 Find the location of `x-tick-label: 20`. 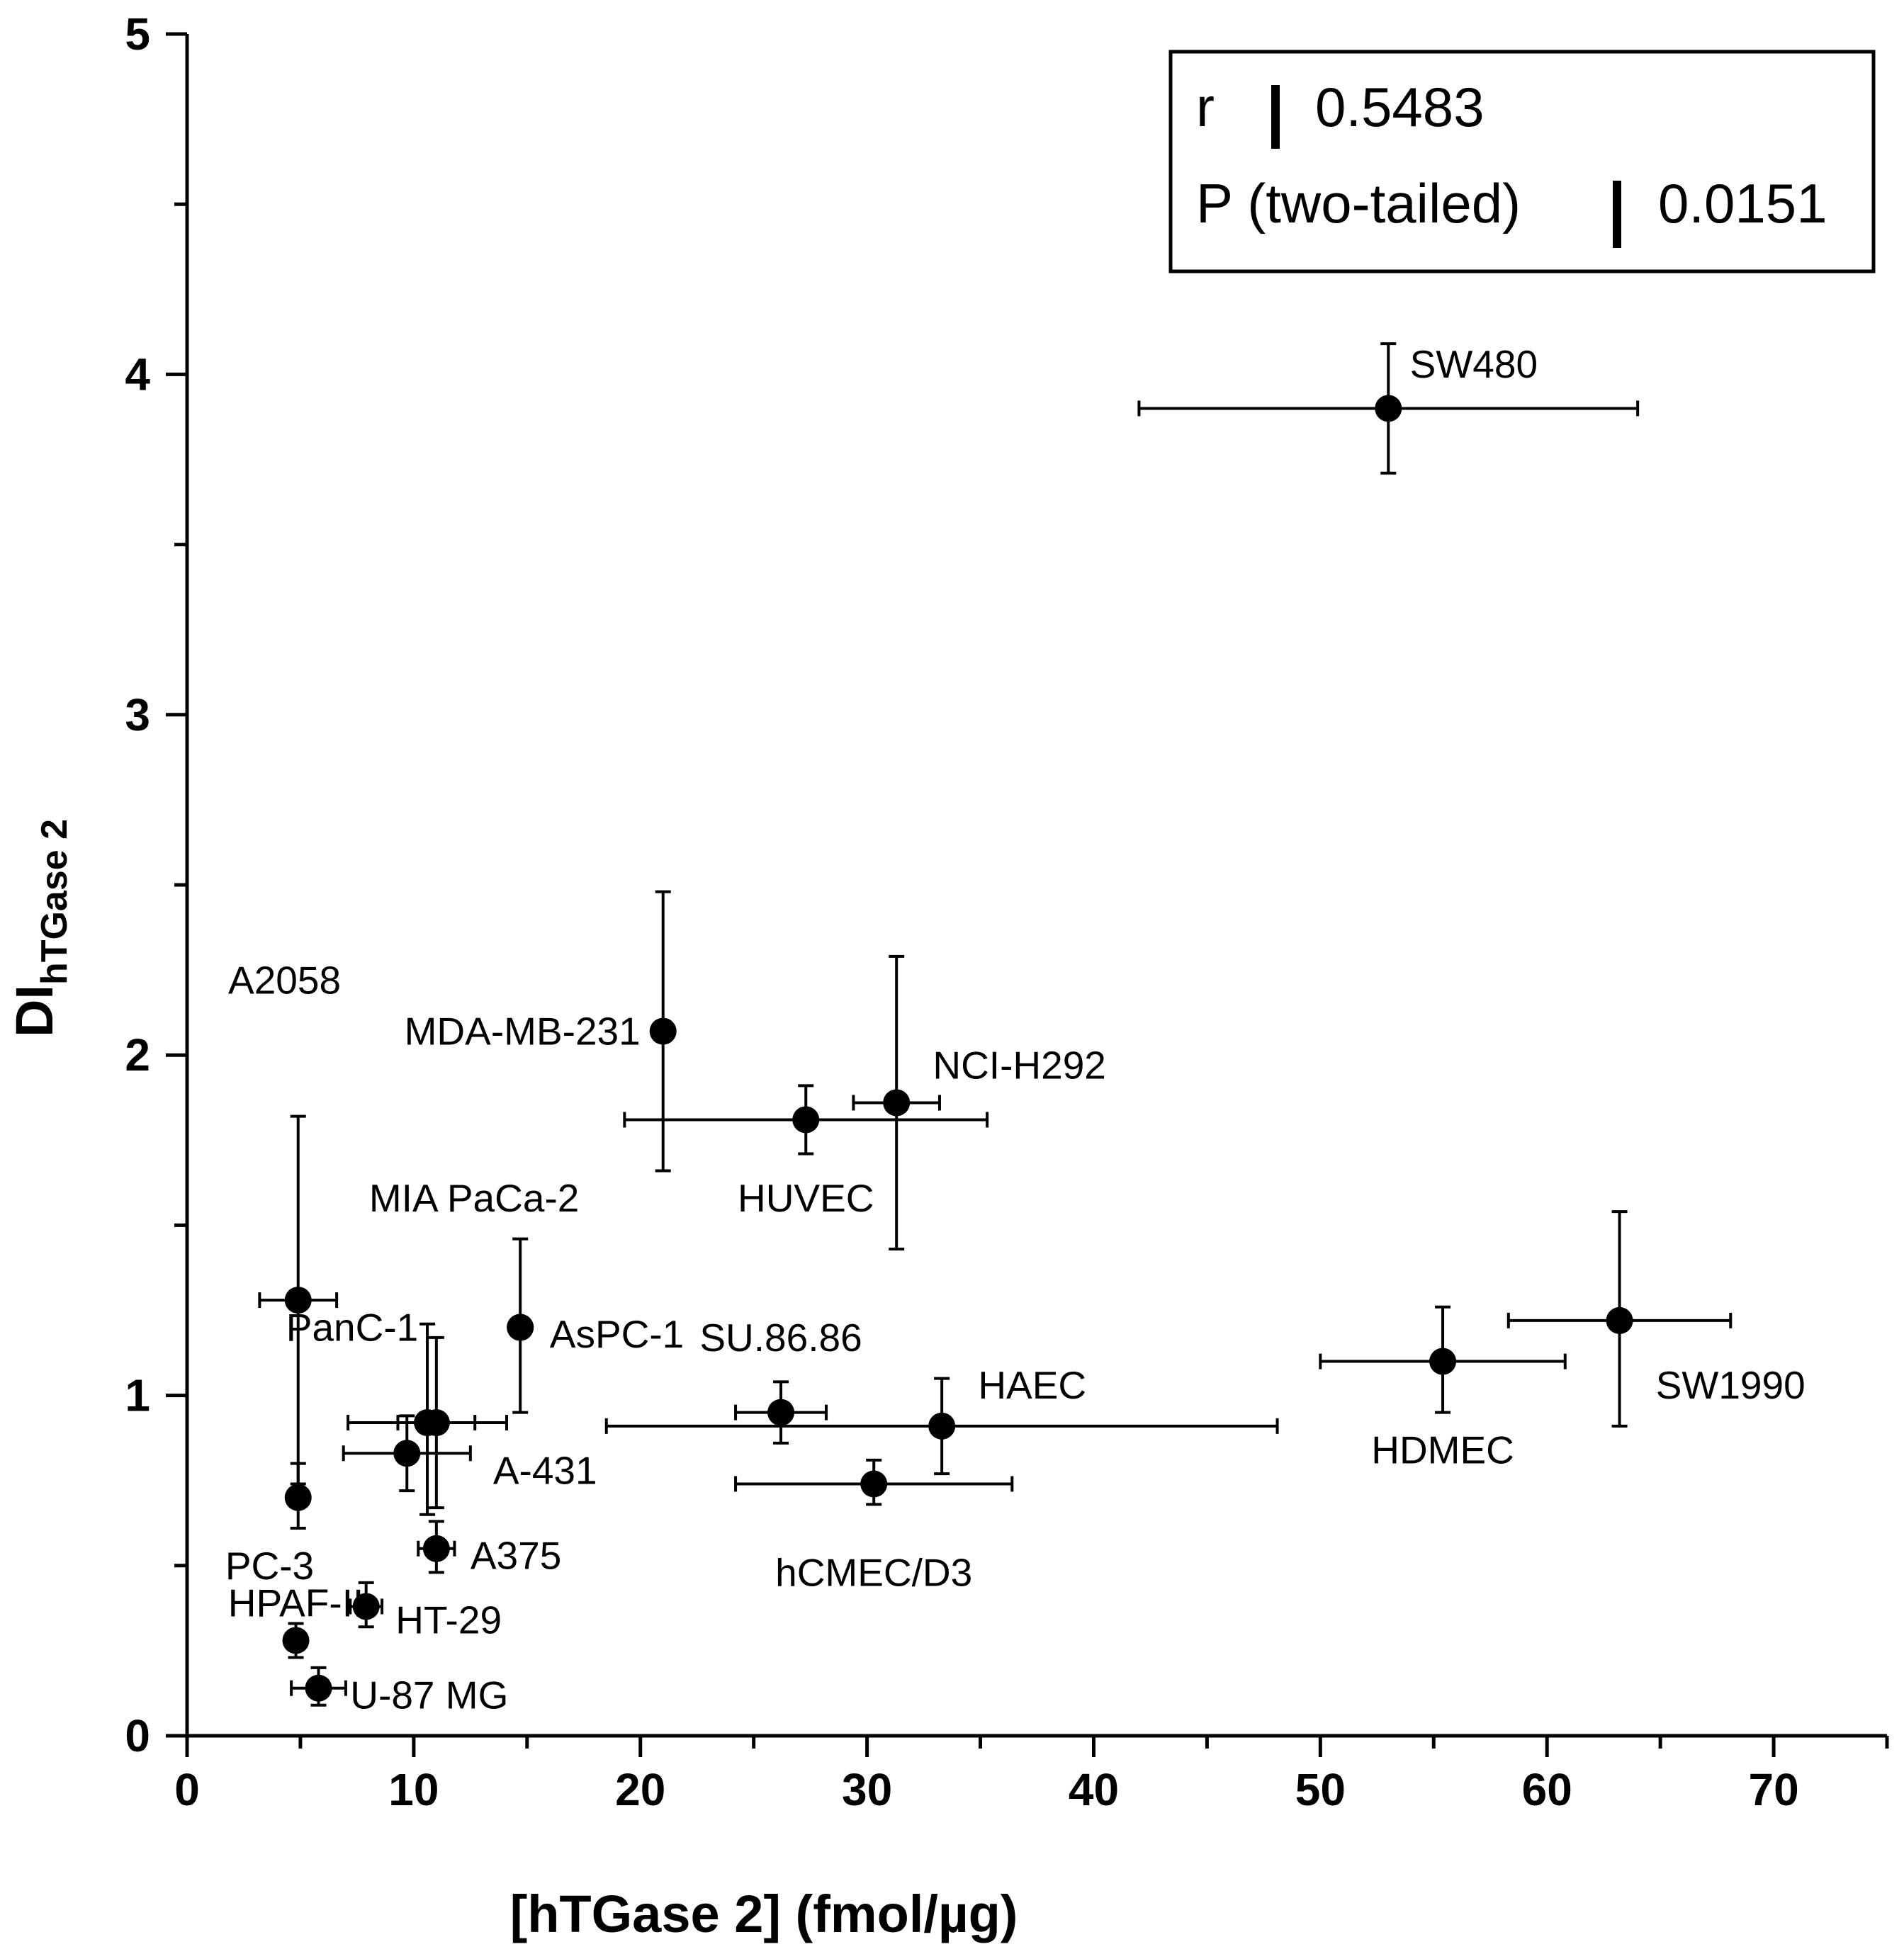

x-tick-label: 20 is located at coordinates (640, 1789).